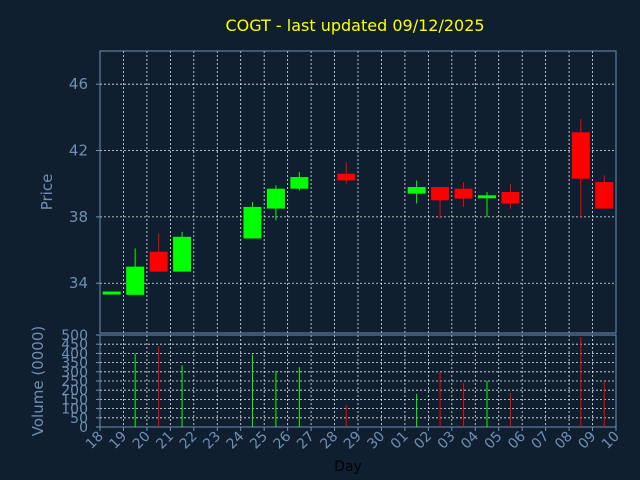  Describe the element at coordinates (165, 441) in the screenshot. I see `day-tick-label: 21` at that location.